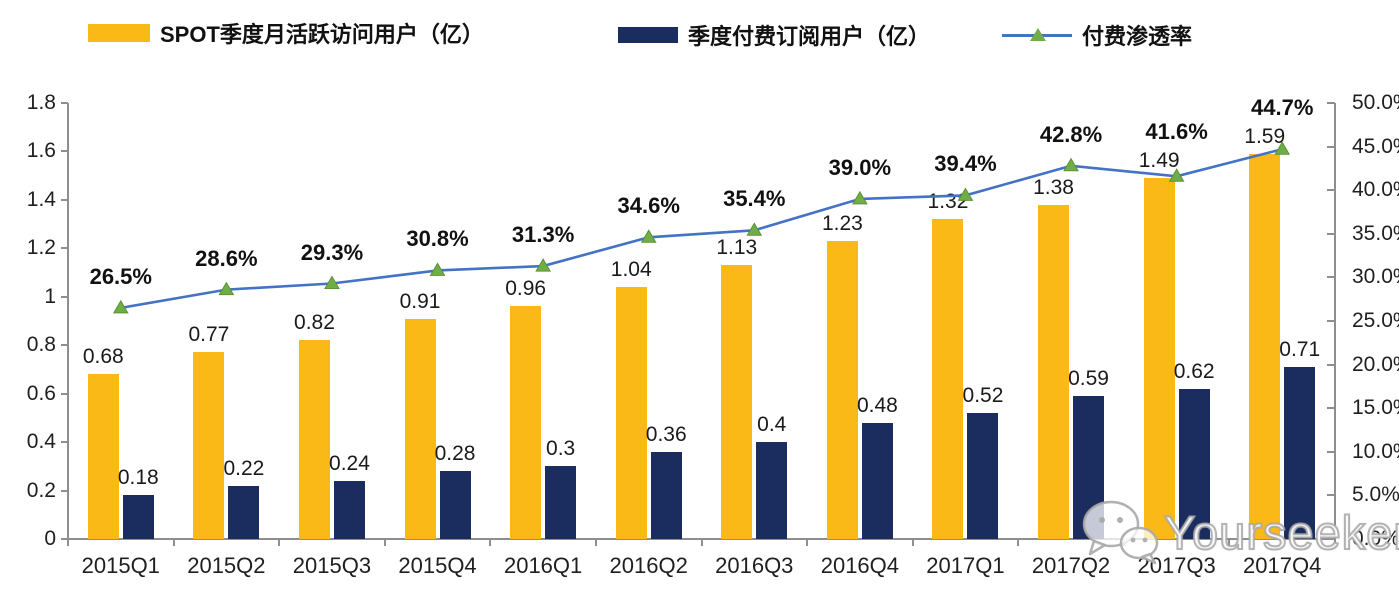 The height and width of the screenshot is (596, 1399). I want to click on subscribers-bar-swatch-icon, so click(648, 35).